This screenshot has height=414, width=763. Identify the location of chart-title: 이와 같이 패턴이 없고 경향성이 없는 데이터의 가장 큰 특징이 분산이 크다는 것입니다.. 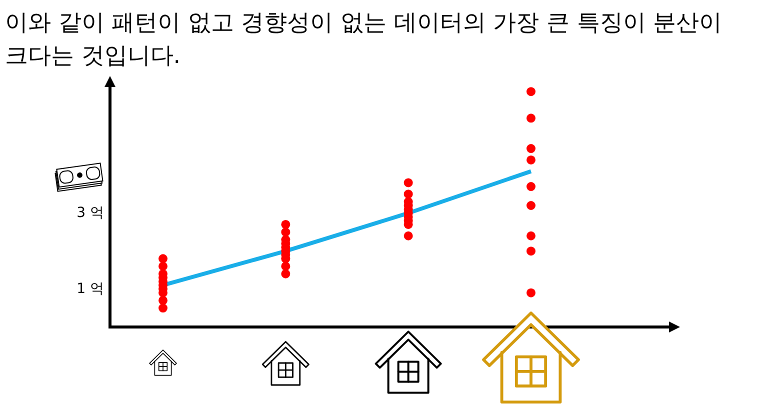
(363, 39).